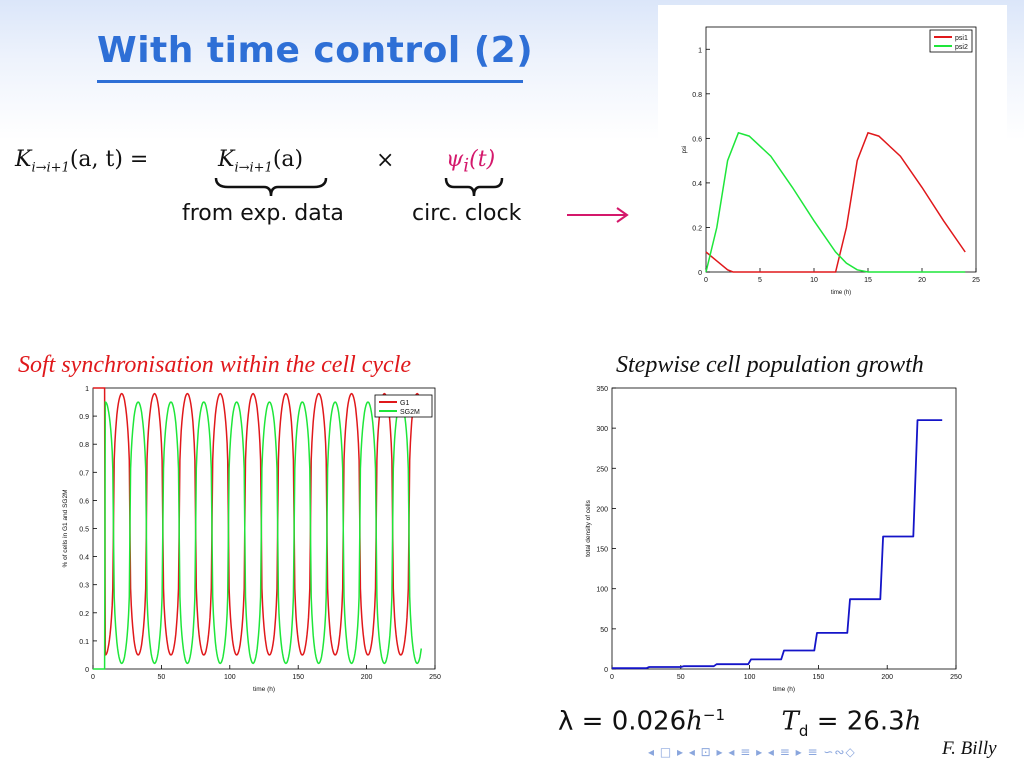  What do you see at coordinates (271, 187) in the screenshot?
I see `underbrace-left` at bounding box center [271, 187].